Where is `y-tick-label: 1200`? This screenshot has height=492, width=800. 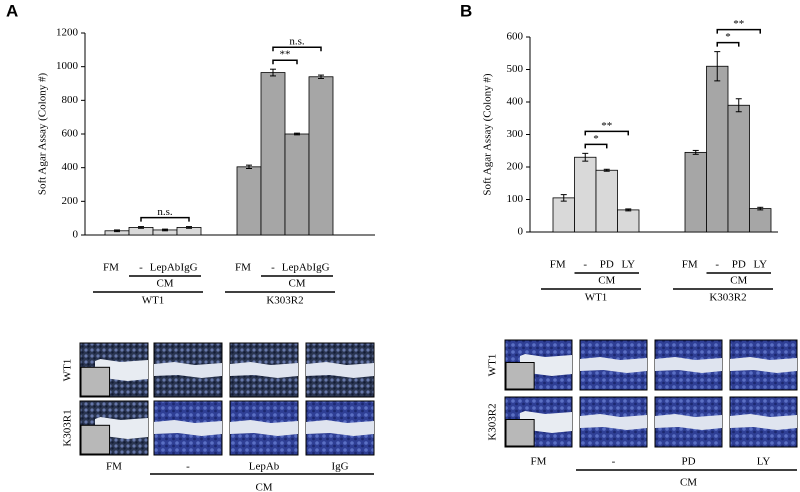
y-tick-label: 1200 is located at coordinates (67, 33).